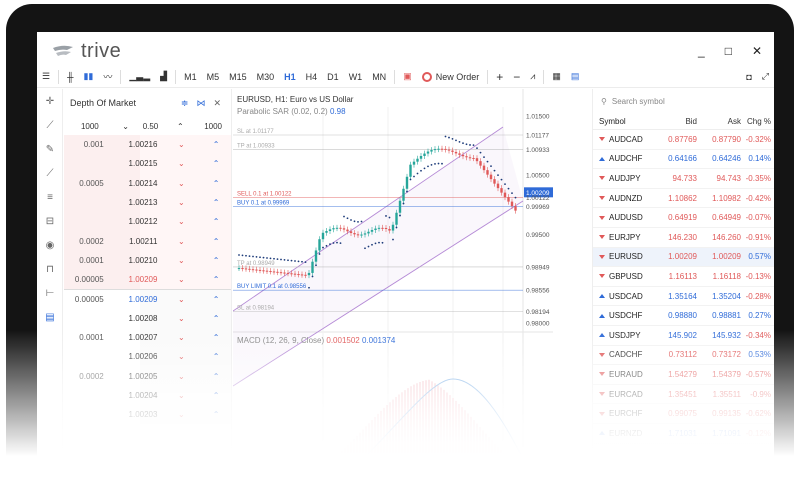 The width and height of the screenshot is (800, 498). What do you see at coordinates (190, 76) in the screenshot?
I see `timeframe-m1: M1` at bounding box center [190, 76].